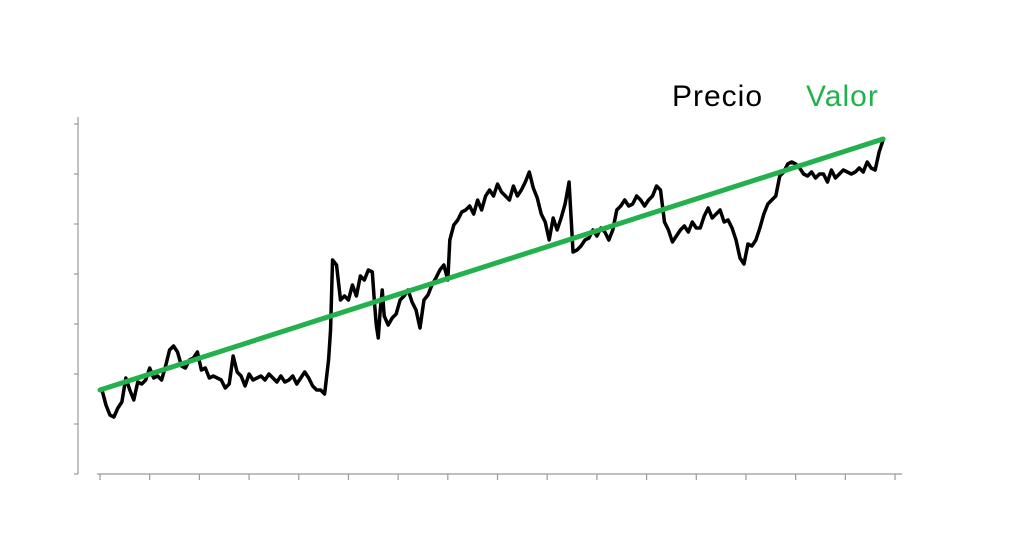 The width and height of the screenshot is (1010, 547). I want to click on legend-label: Valor, so click(842, 96).